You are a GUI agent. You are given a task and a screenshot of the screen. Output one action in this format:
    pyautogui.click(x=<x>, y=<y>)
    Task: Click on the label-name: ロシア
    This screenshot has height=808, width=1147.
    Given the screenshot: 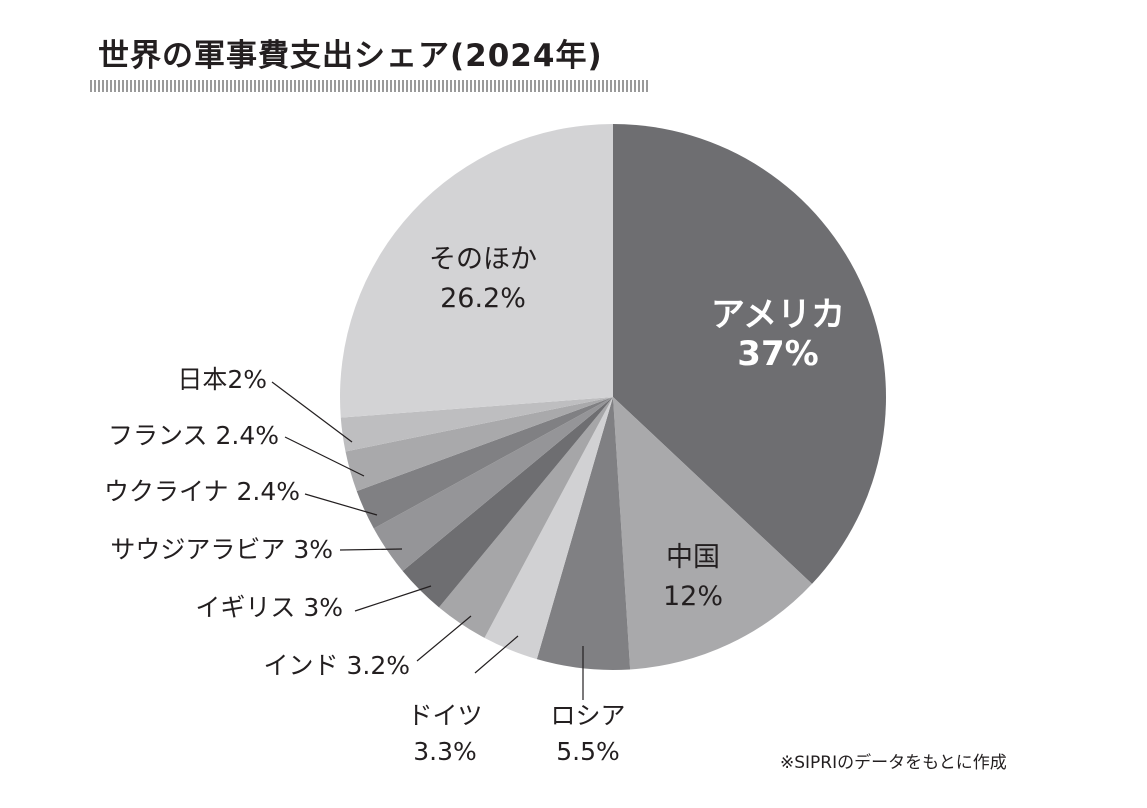 What is the action you would take?
    pyautogui.click(x=588, y=715)
    